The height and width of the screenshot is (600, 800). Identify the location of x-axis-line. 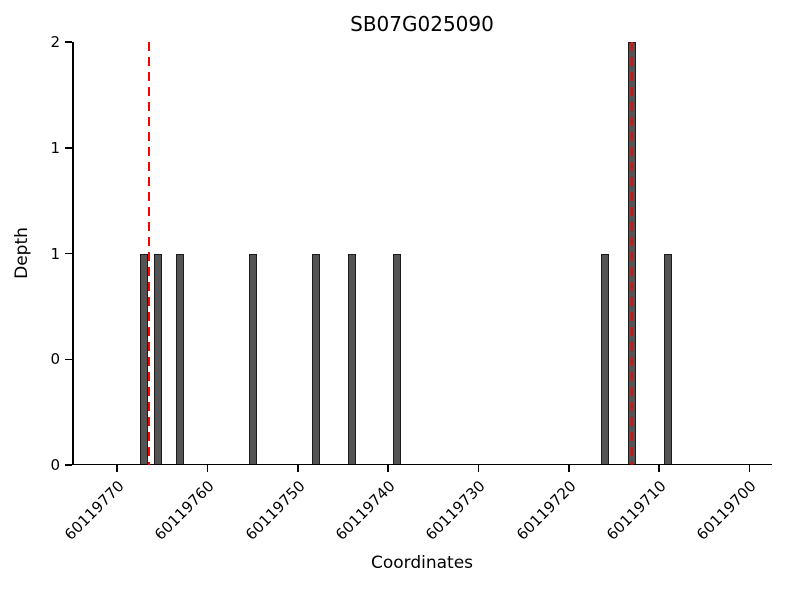
(422, 464).